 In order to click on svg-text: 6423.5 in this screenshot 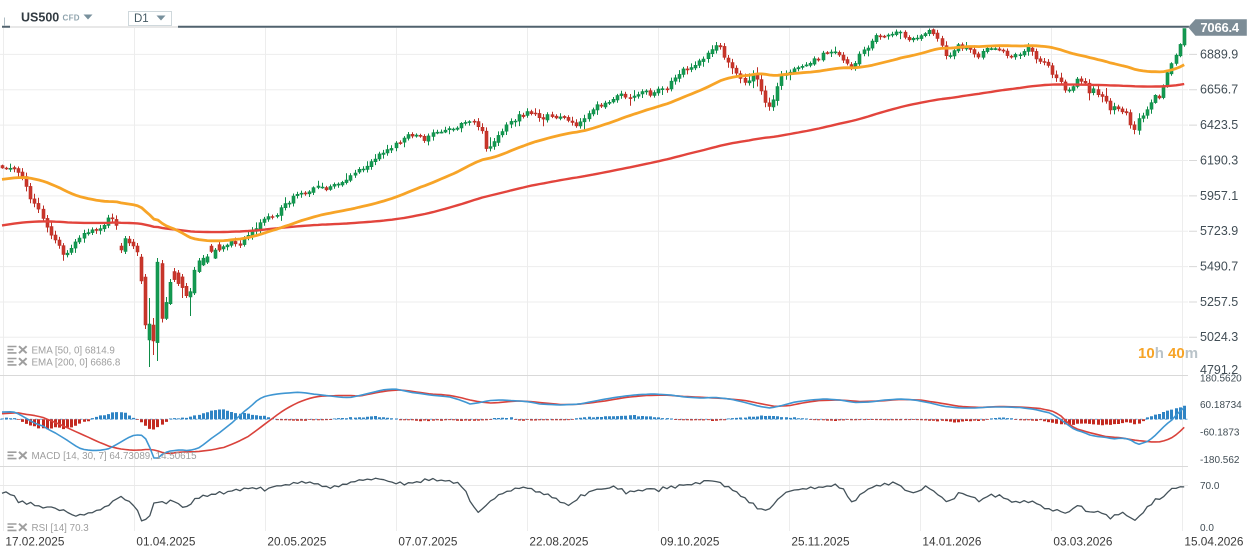, I will do `click(1219, 125)`.